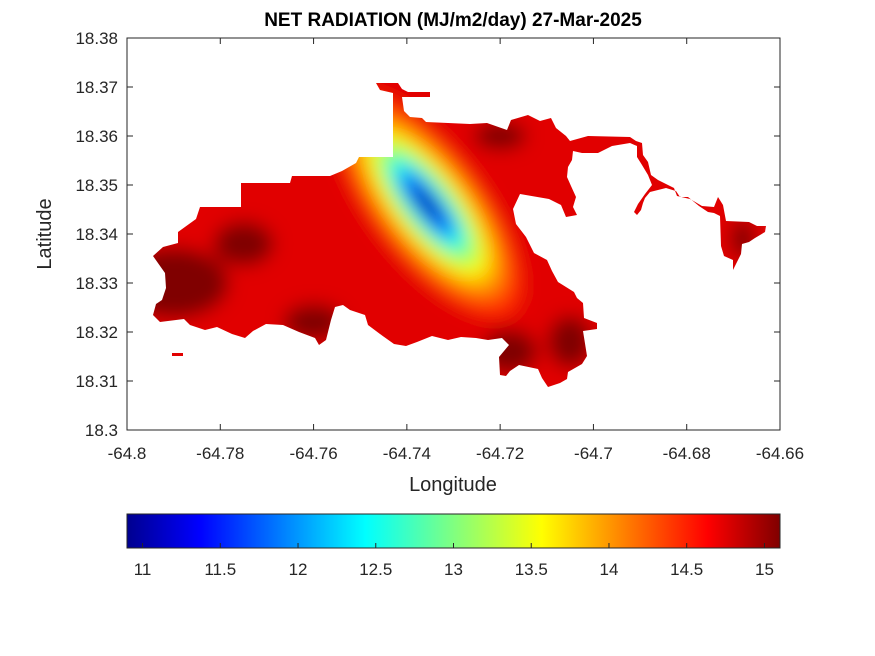 The height and width of the screenshot is (656, 875). What do you see at coordinates (220, 453) in the screenshot?
I see `x-tick-label: -64.78` at bounding box center [220, 453].